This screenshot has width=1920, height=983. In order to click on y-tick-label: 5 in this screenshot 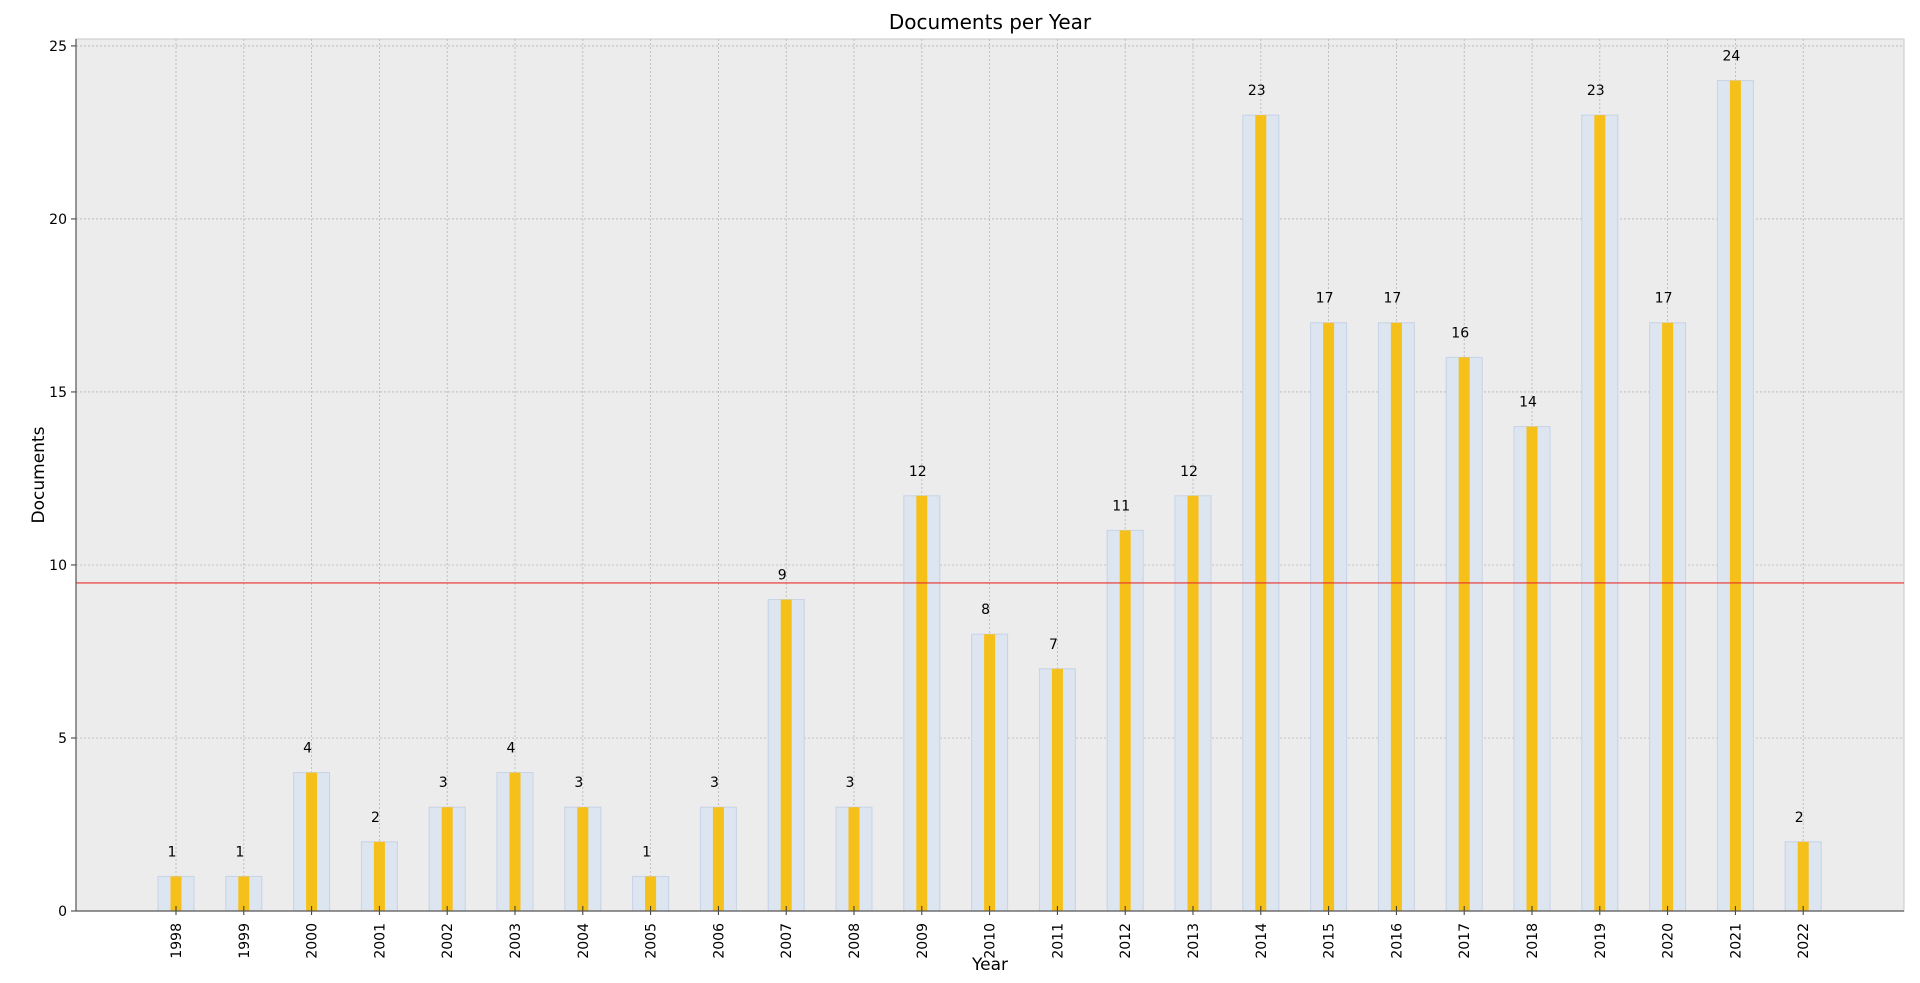, I will do `click(62, 739)`.